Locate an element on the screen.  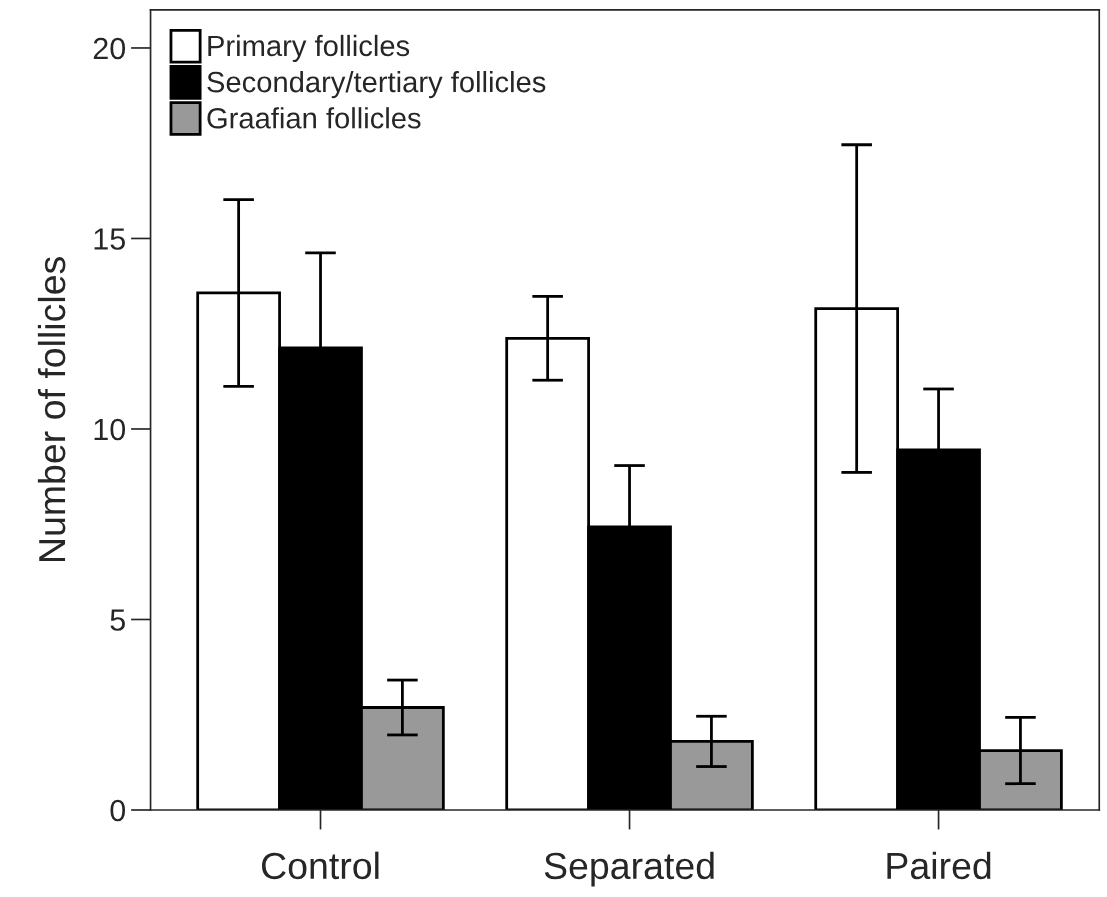
x-tick-label: Control is located at coordinates (320, 865).